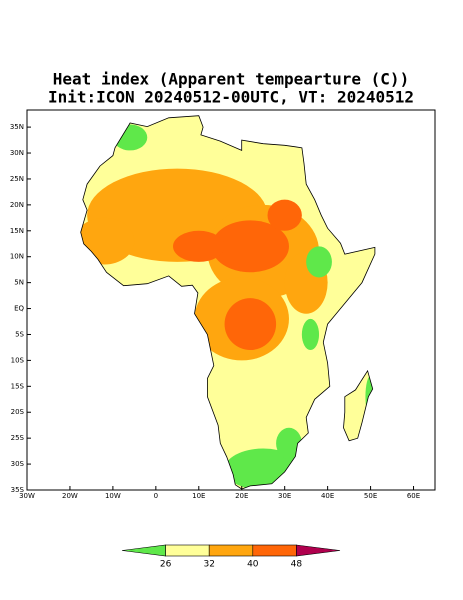 The image size is (463, 600). What do you see at coordinates (208, 565) in the screenshot?
I see `colorbar-label: 32` at bounding box center [208, 565].